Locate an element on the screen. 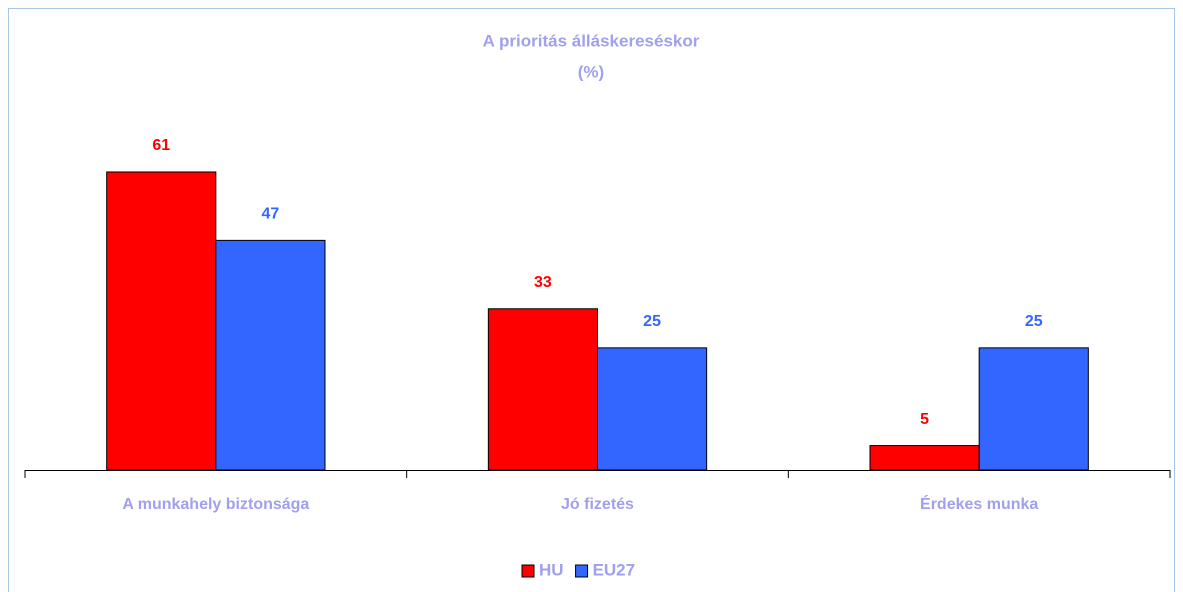 The height and width of the screenshot is (592, 1183). data-label: 33 is located at coordinates (543, 282).